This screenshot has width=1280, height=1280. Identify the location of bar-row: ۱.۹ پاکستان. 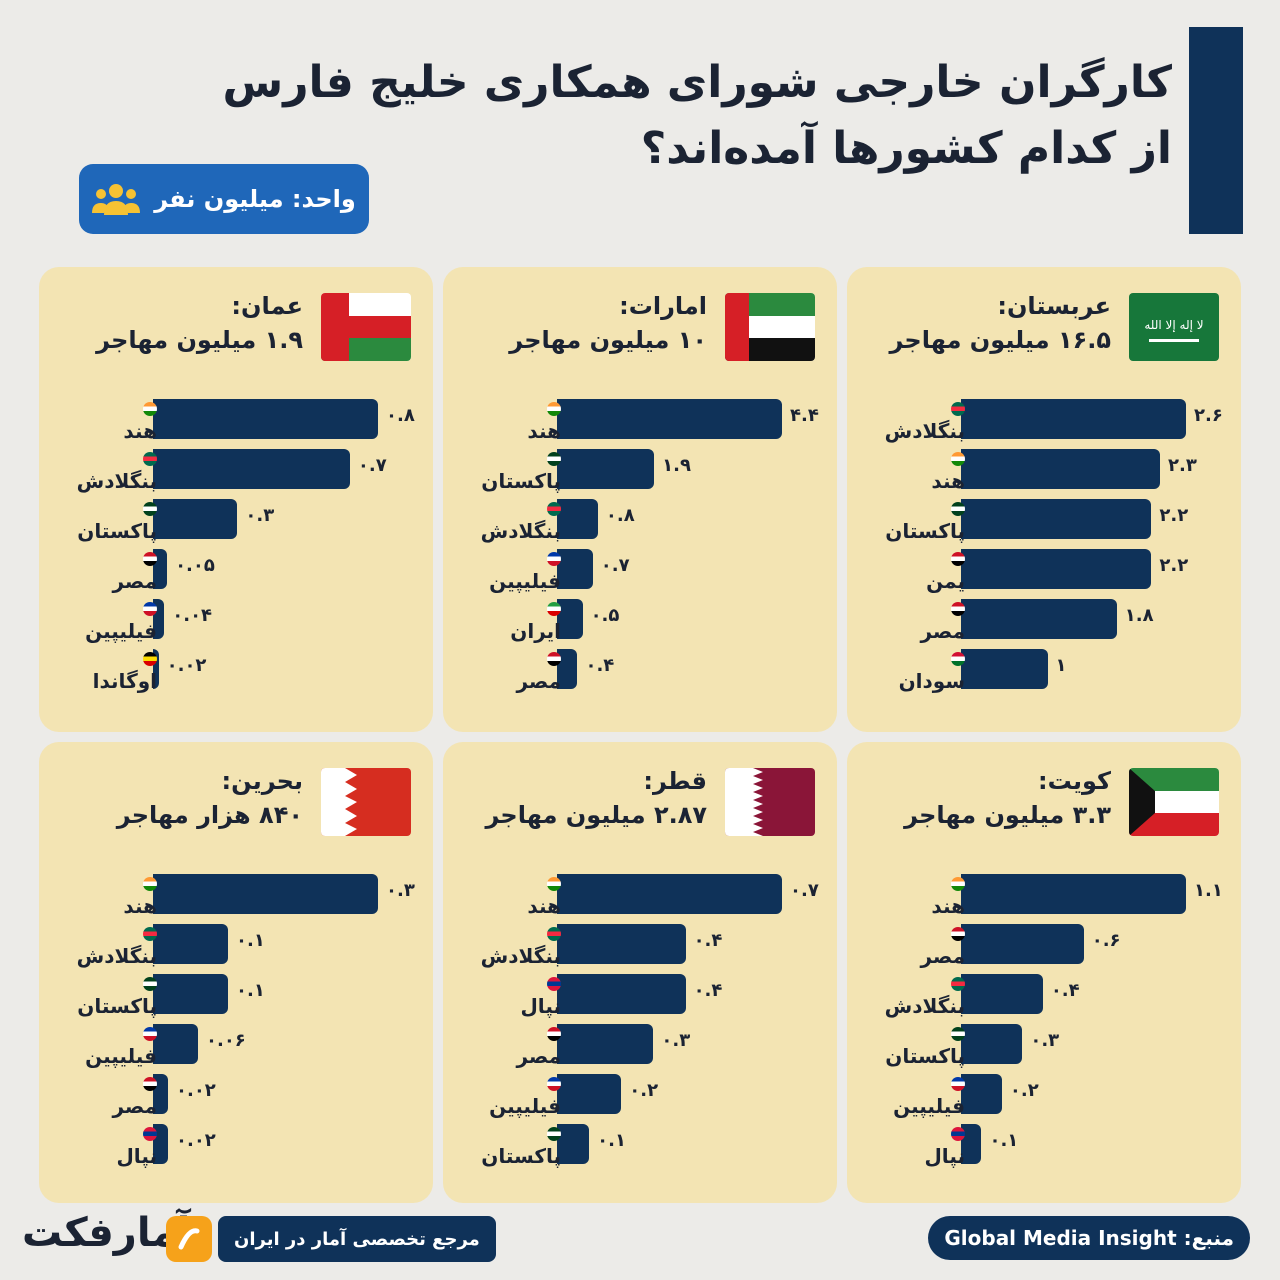
(640, 474).